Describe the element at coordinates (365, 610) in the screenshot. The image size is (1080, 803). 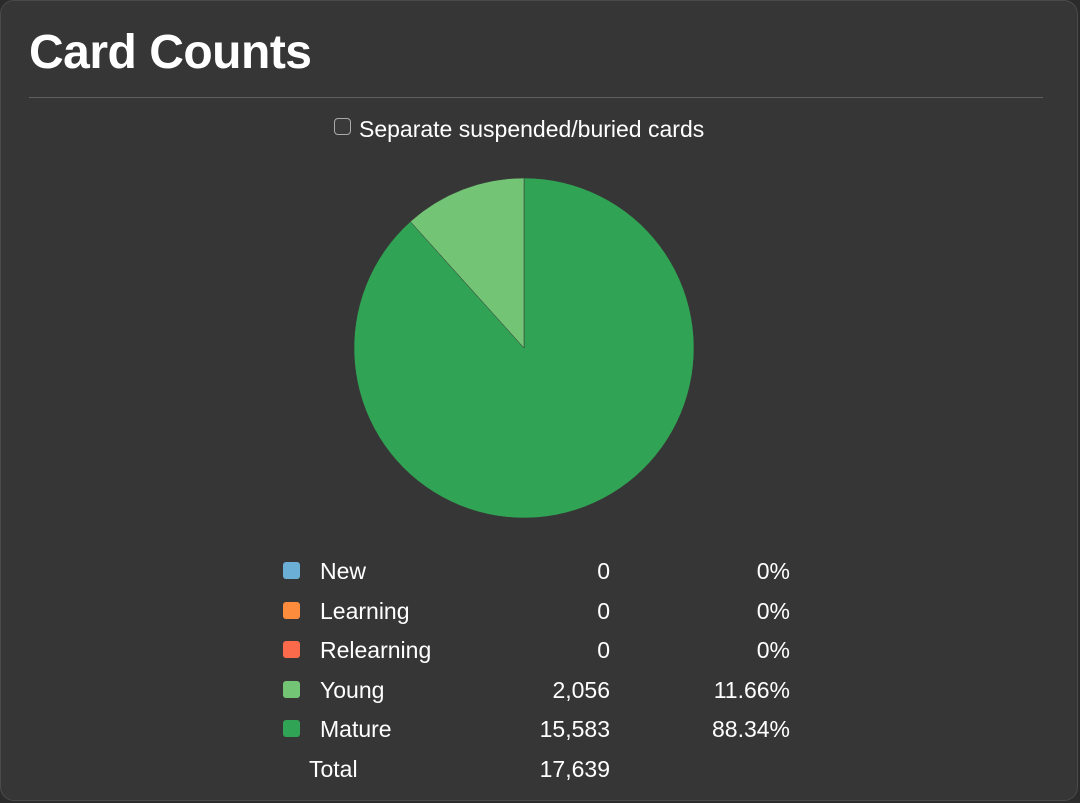
I see `legend-label-learning: Learning` at that location.